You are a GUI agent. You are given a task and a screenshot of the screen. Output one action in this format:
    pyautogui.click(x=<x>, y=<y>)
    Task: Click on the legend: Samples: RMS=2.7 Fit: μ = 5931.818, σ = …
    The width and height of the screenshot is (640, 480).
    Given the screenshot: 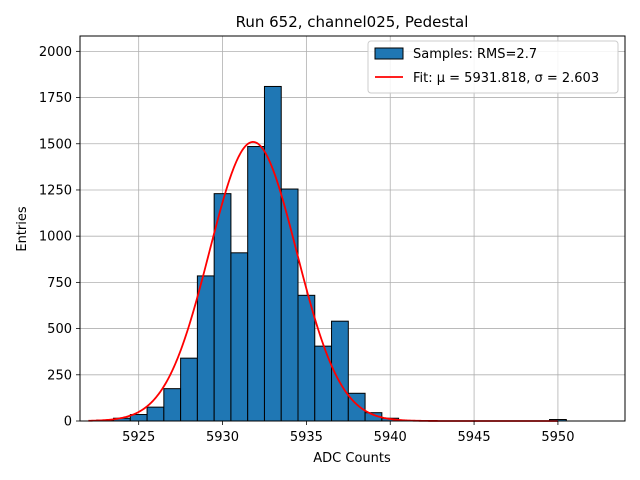 What is the action you would take?
    pyautogui.click(x=493, y=67)
    